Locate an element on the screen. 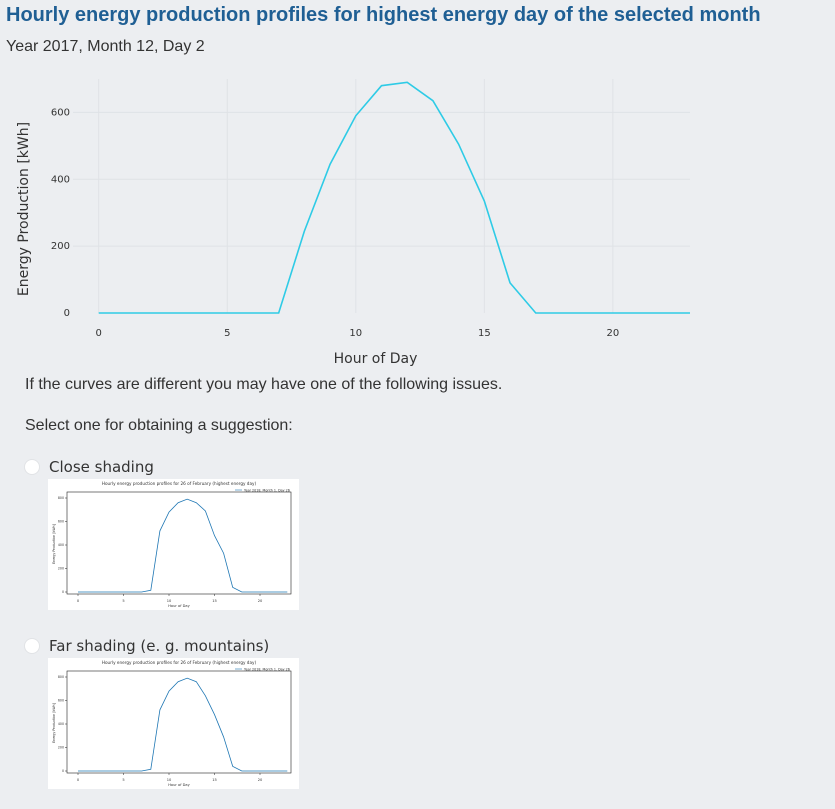 The height and width of the screenshot is (809, 835). option-close-shading: Close shading is located at coordinates (89, 467).